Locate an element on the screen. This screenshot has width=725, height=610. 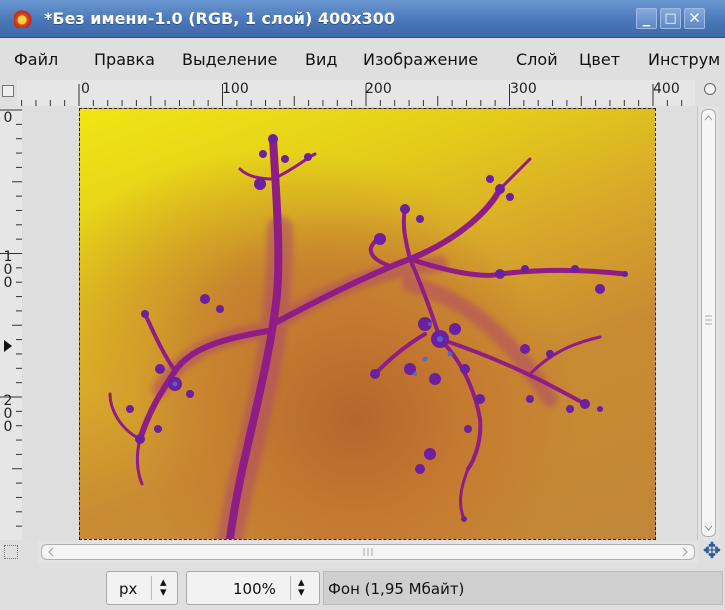
zoom-icon is located at coordinates (710, 89).